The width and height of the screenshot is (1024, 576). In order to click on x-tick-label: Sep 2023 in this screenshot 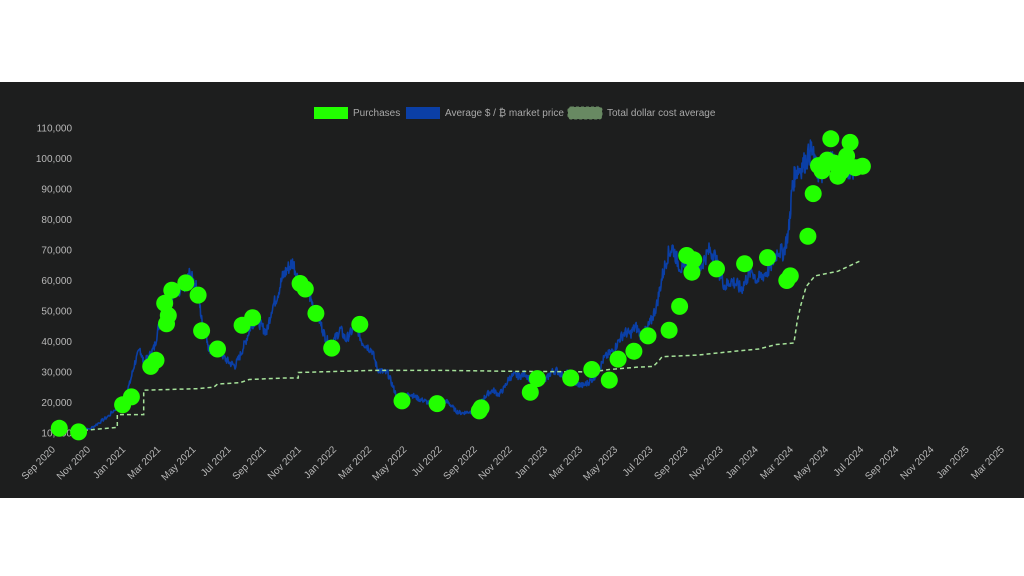, I will do `click(671, 463)`.